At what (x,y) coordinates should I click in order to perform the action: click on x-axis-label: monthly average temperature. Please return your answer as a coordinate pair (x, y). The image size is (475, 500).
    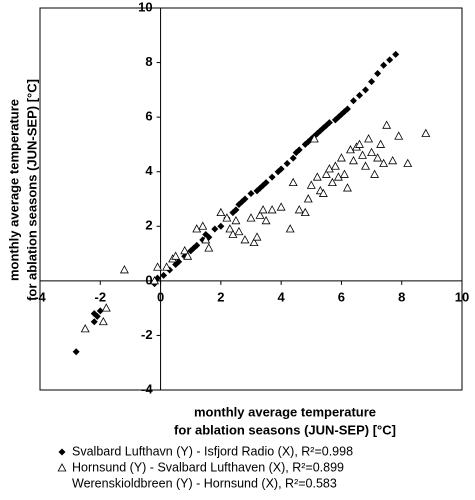
    Looking at the image, I should click on (285, 411).